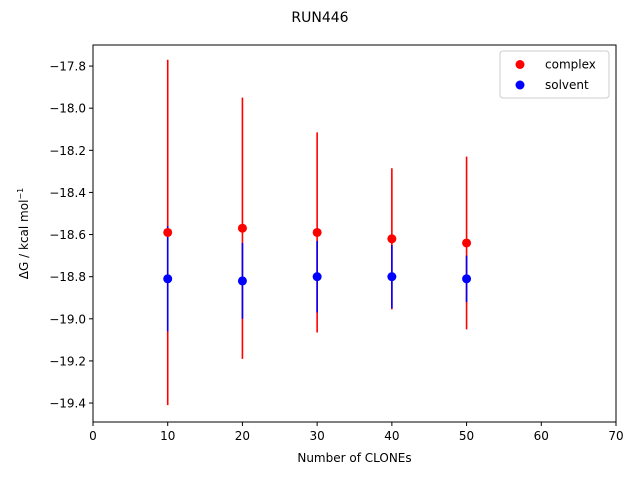 The image size is (640, 480). What do you see at coordinates (570, 65) in the screenshot?
I see `legend-label-complex: complex` at bounding box center [570, 65].